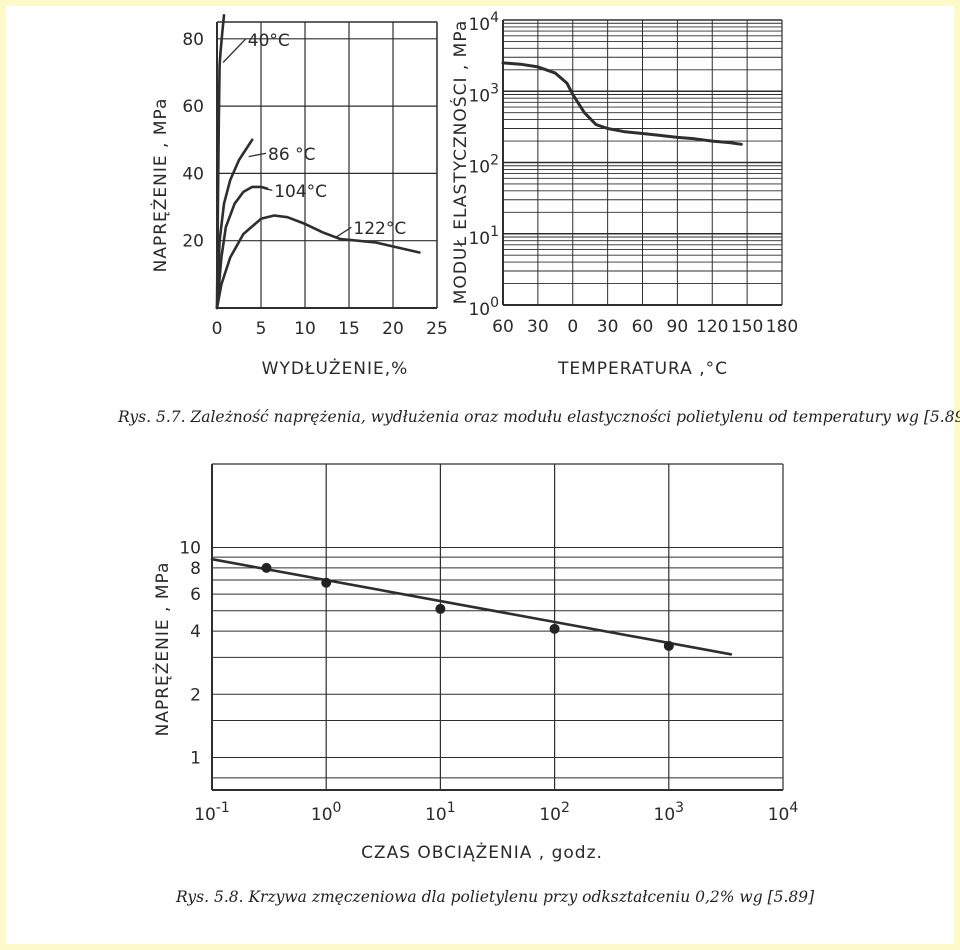 Image resolution: width=960 pixels, height=950 pixels. Describe the element at coordinates (314, 135) in the screenshot. I see `stress-strain-annotations: 40°C 86 °C 104°C 122°C` at that location.